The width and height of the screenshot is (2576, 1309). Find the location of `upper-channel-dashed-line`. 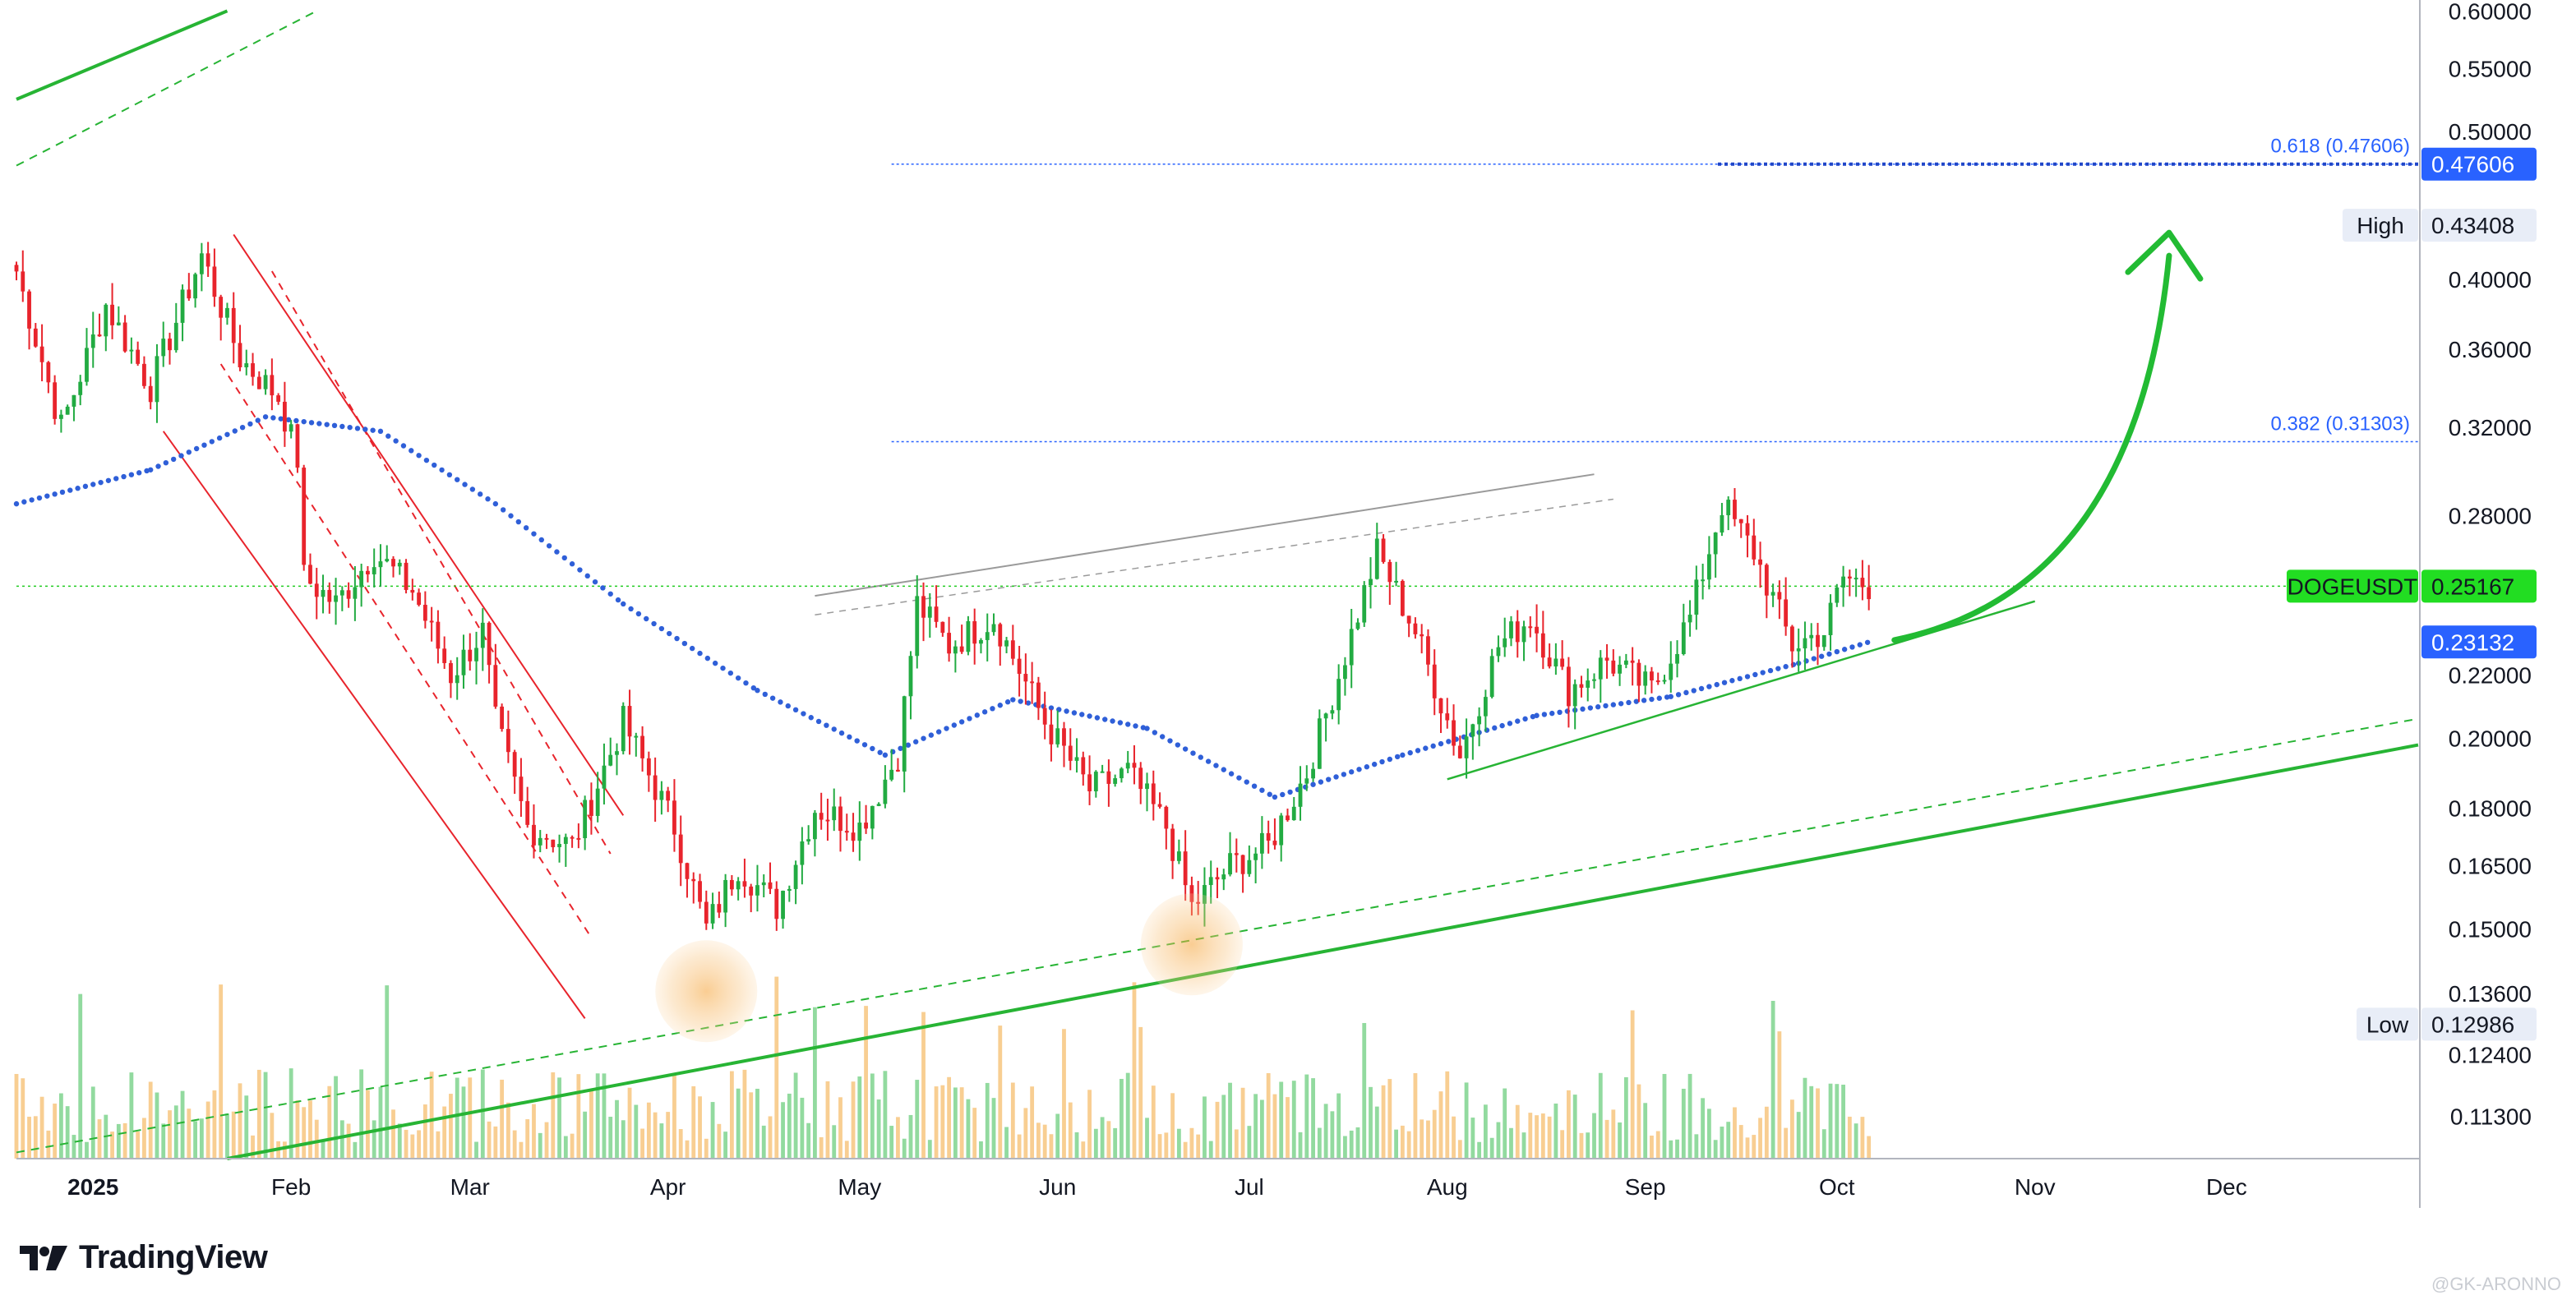

upper-channel-dashed-line is located at coordinates (166, 88).